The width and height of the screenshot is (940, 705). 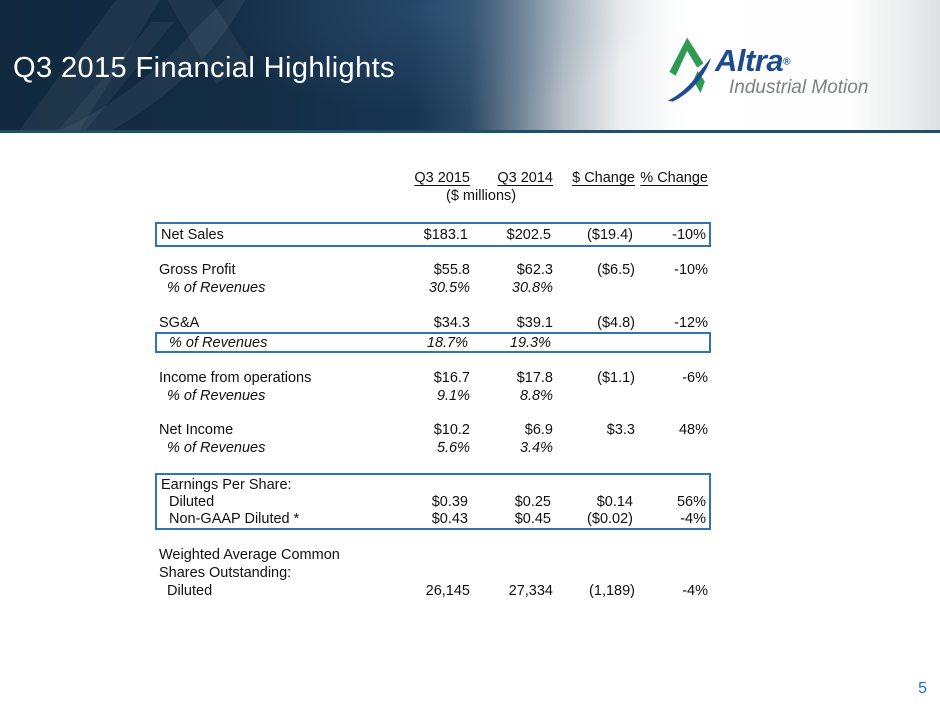 What do you see at coordinates (447, 342) in the screenshot?
I see `value-cell: 18.7%` at bounding box center [447, 342].